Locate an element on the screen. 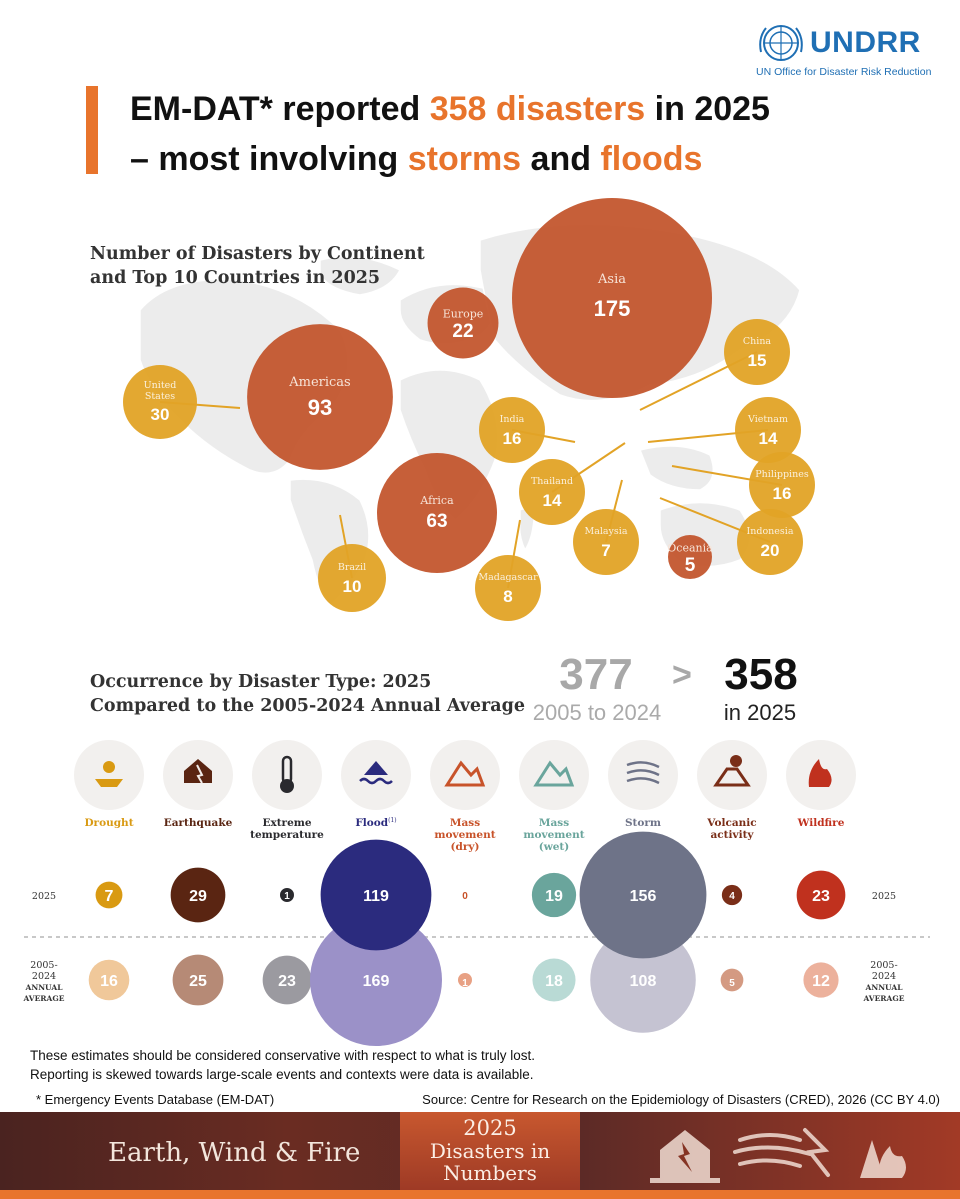 The height and width of the screenshot is (1199, 960). cur-bubble-flood: 119 is located at coordinates (376, 895).